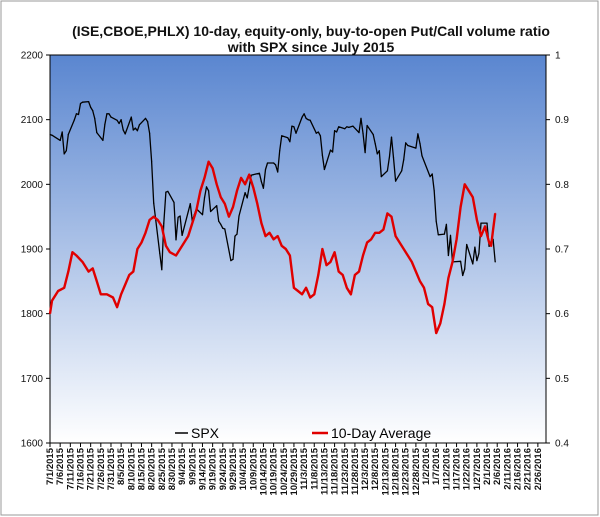  What do you see at coordinates (375, 468) in the screenshot?
I see `x-tick-label: 12/8/2015` at bounding box center [375, 468].